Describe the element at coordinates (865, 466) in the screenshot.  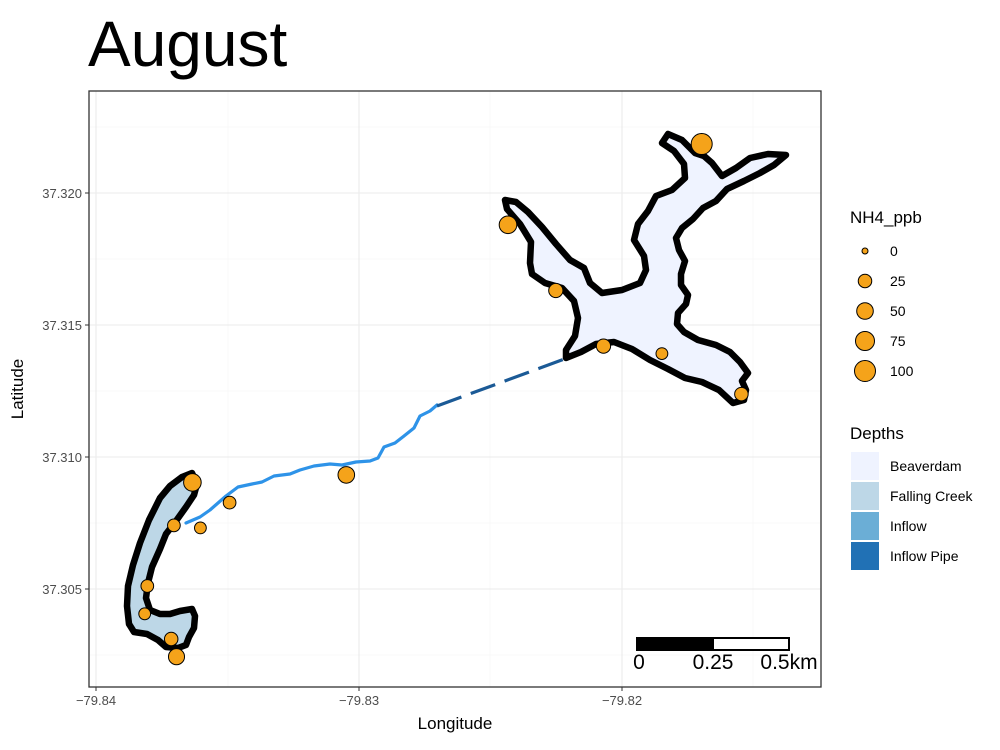
I see `legend-key-beaverdam` at that location.